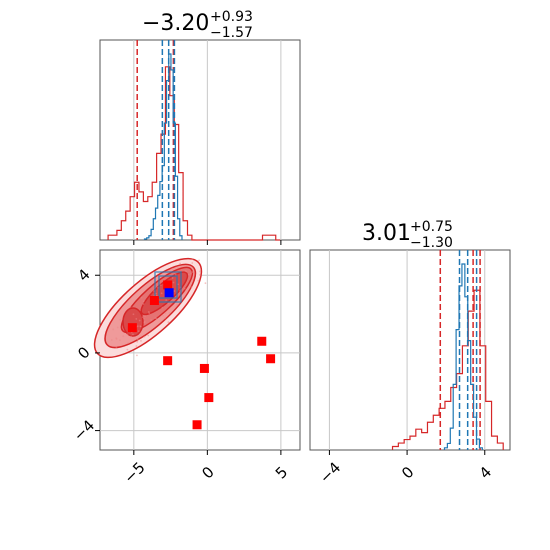  I want to click on title-plus: +0.93, so click(231, 17).